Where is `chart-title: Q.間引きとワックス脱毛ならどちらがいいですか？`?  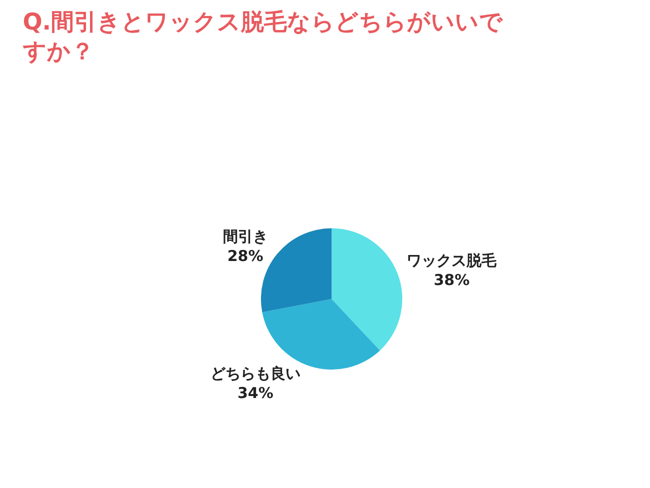 chart-title: Q.間引きとワックス脱毛ならどちらがいいですか？ is located at coordinates (263, 37).